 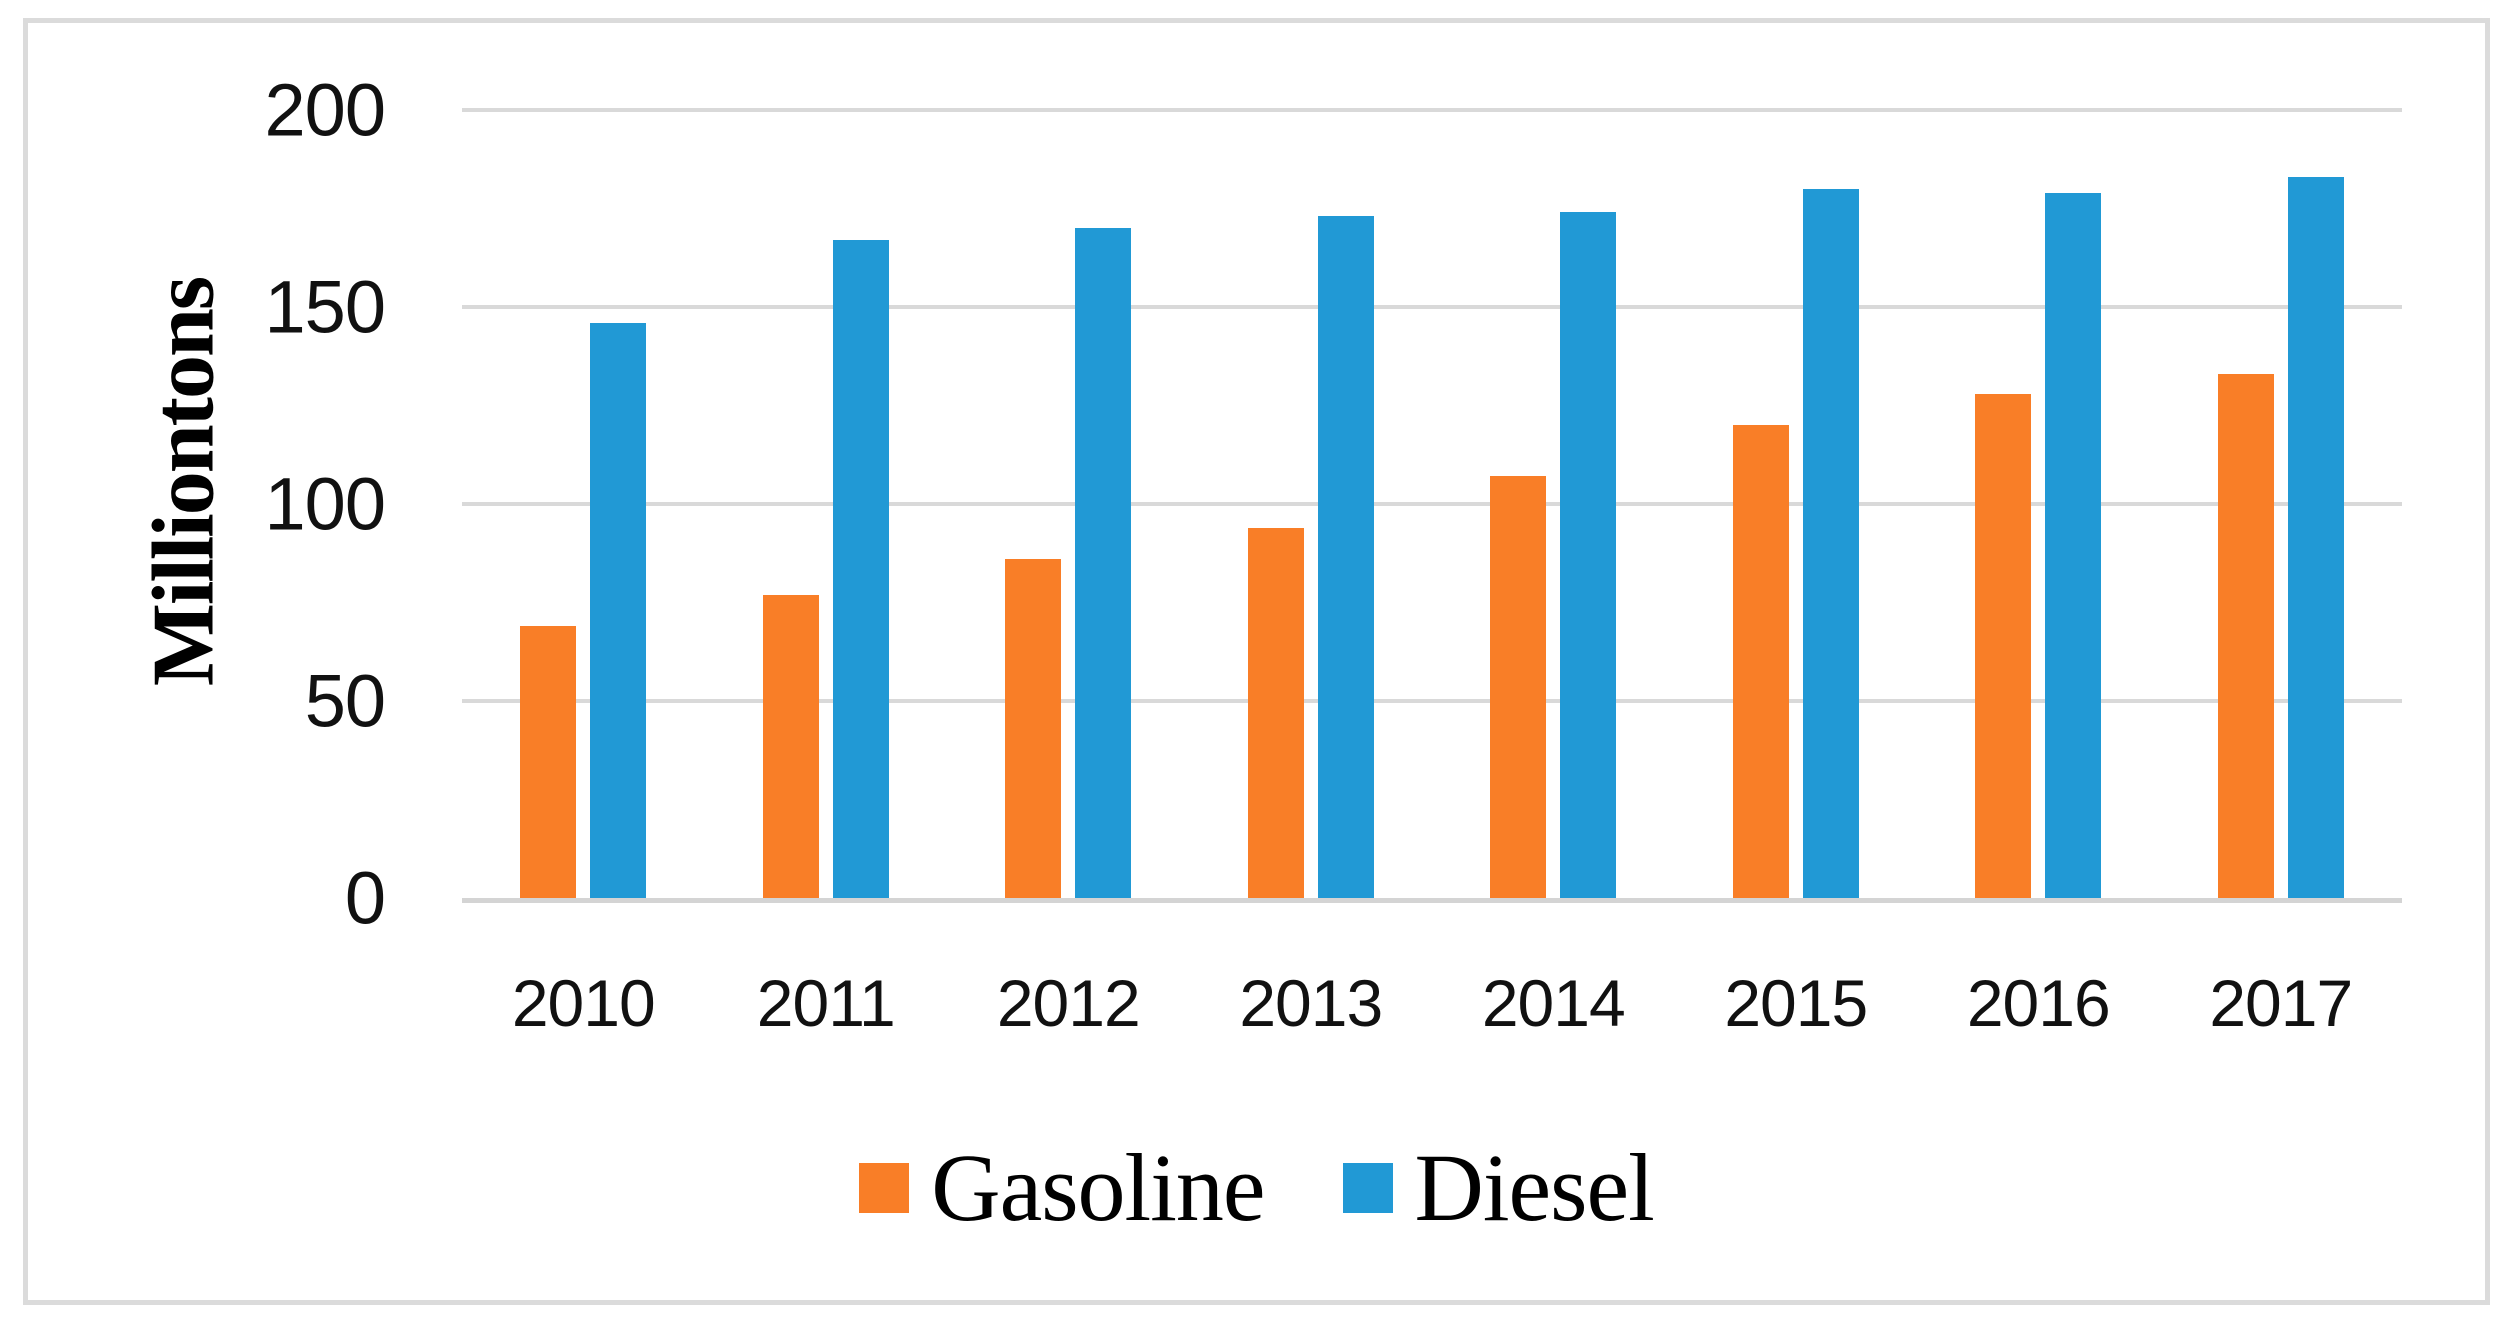 I want to click on y-tick-label-100: 100, so click(x=325, y=504).